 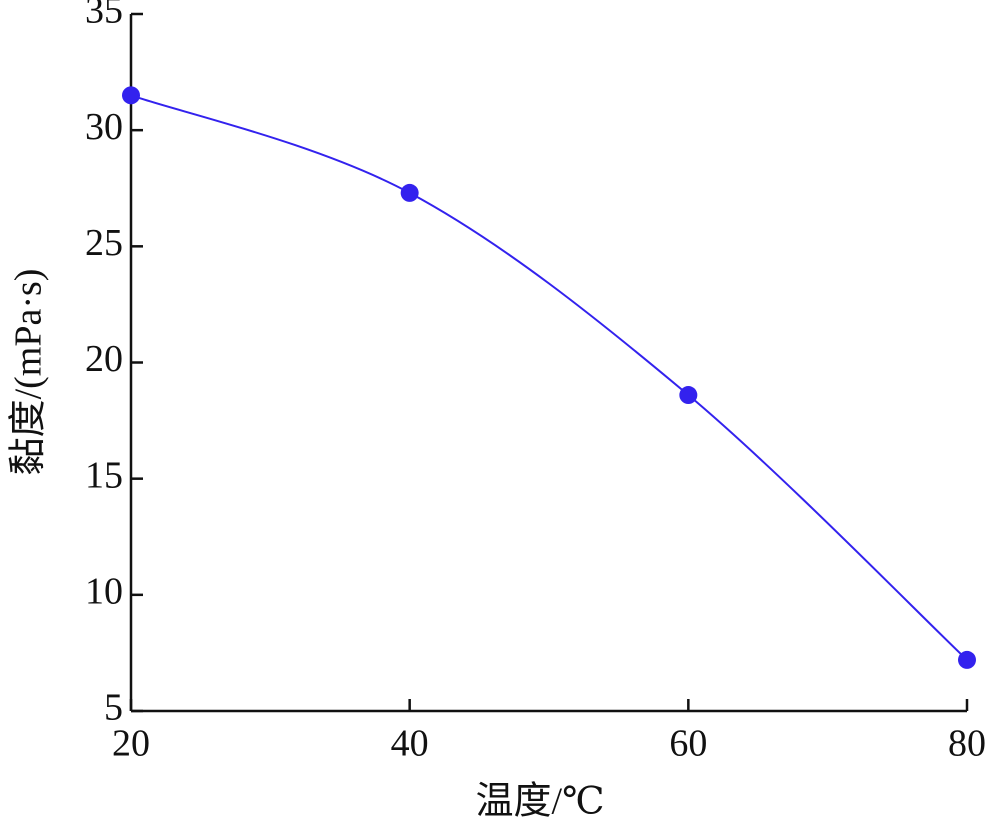 What do you see at coordinates (410, 744) in the screenshot?
I see `x-tick-label: 40` at bounding box center [410, 744].